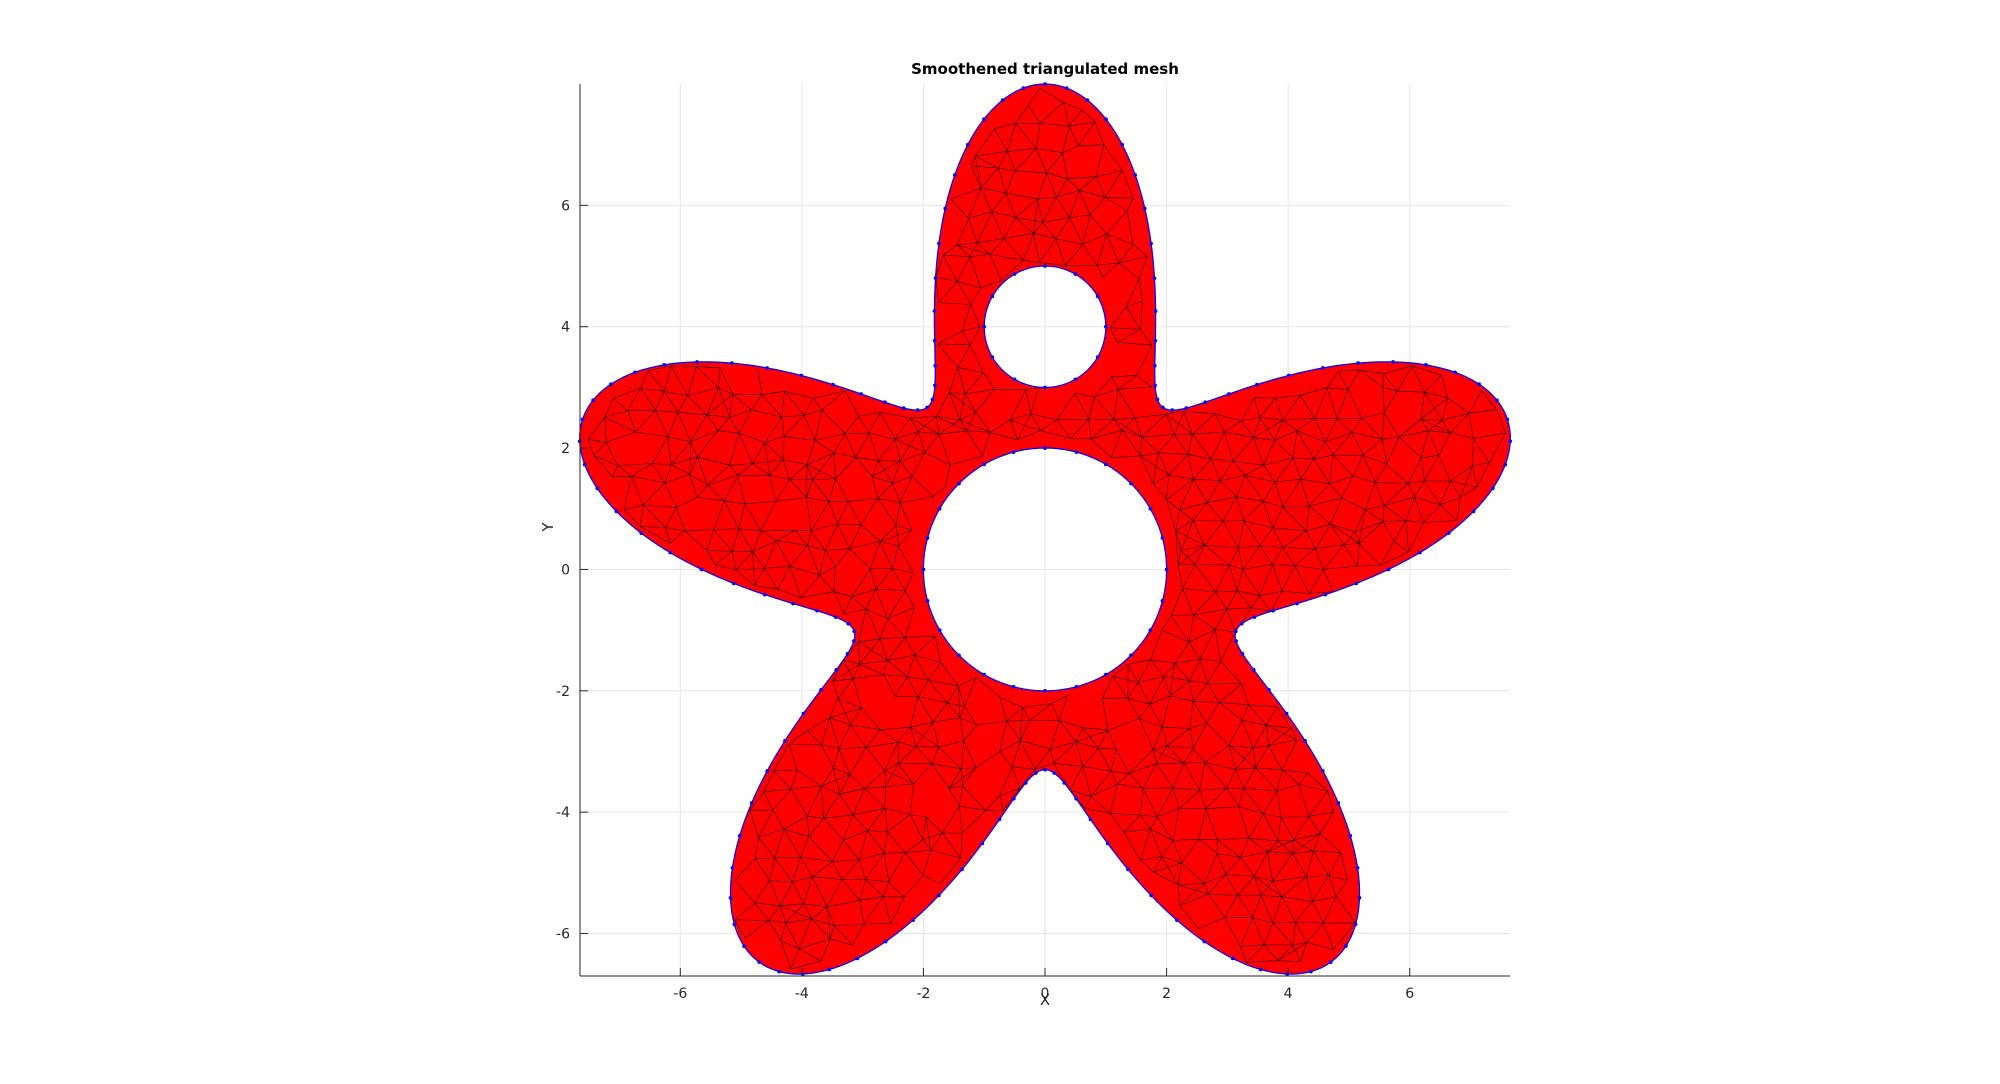 The image size is (2000, 1084). I want to click on y-tick-label: 4, so click(565, 328).